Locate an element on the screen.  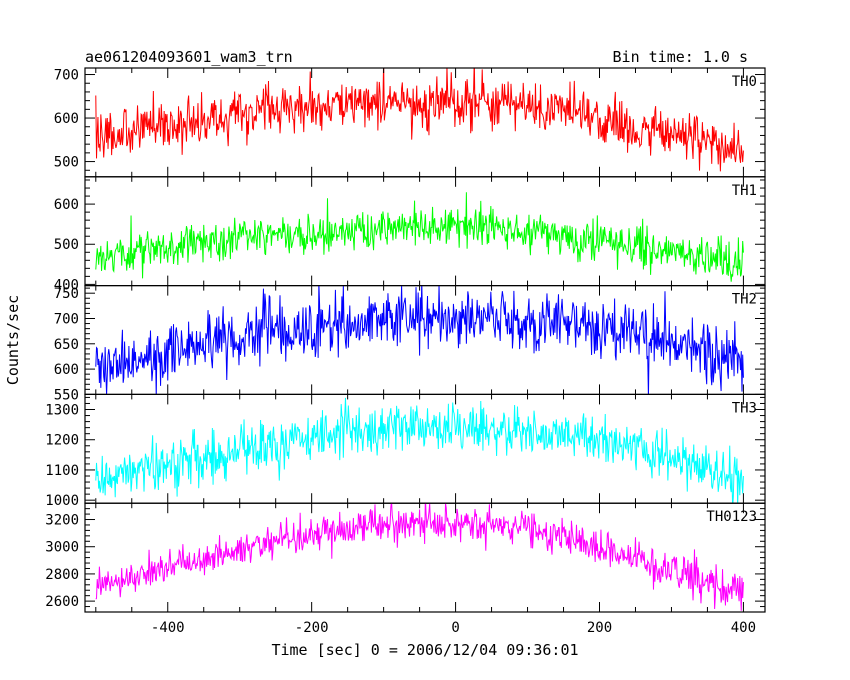
panel-label: TH0123 is located at coordinates (731, 517).